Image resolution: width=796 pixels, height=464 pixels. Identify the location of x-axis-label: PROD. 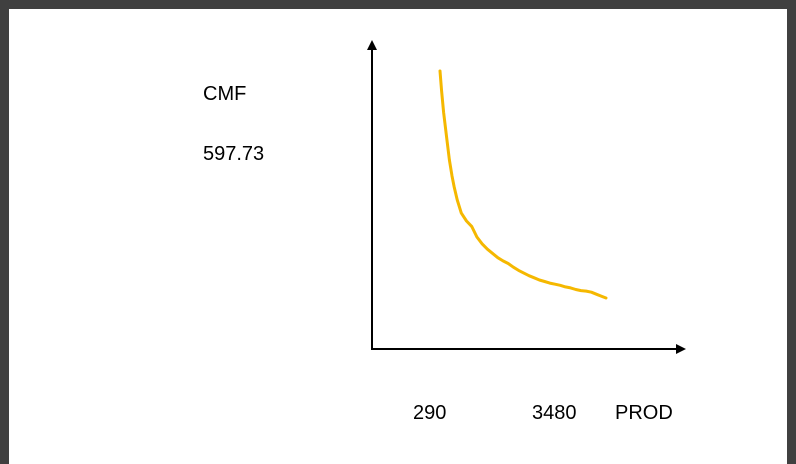
(644, 413).